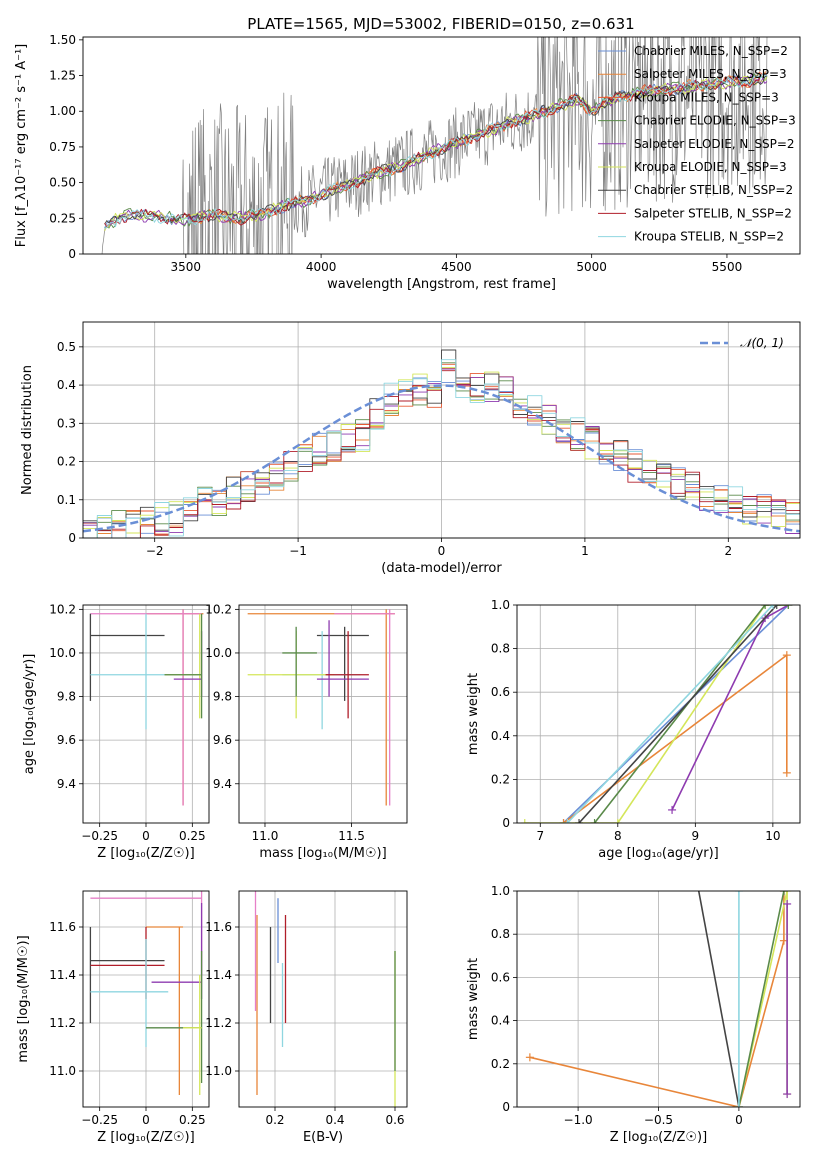 The width and height of the screenshot is (819, 1170). What do you see at coordinates (691, 714) in the screenshot?
I see `series-chabrier_elodie` at bounding box center [691, 714].